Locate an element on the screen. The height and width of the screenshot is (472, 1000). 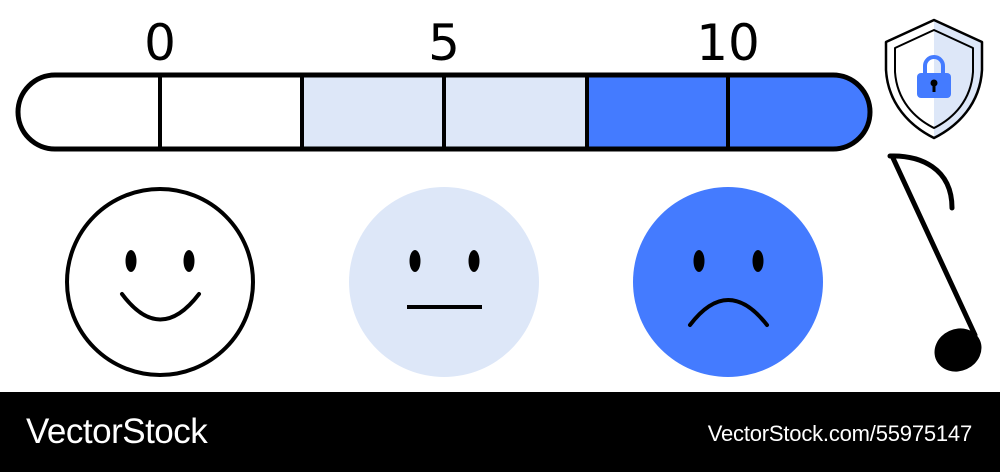
happy-face-icon is located at coordinates (160, 282).